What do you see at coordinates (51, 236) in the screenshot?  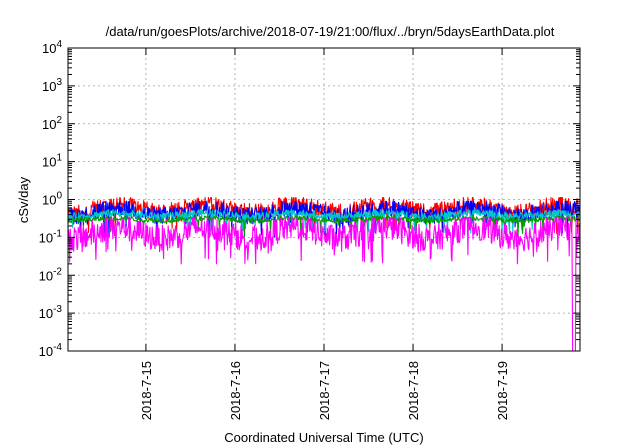 I see `y-tick-label: 10⁻¹` at bounding box center [51, 236].